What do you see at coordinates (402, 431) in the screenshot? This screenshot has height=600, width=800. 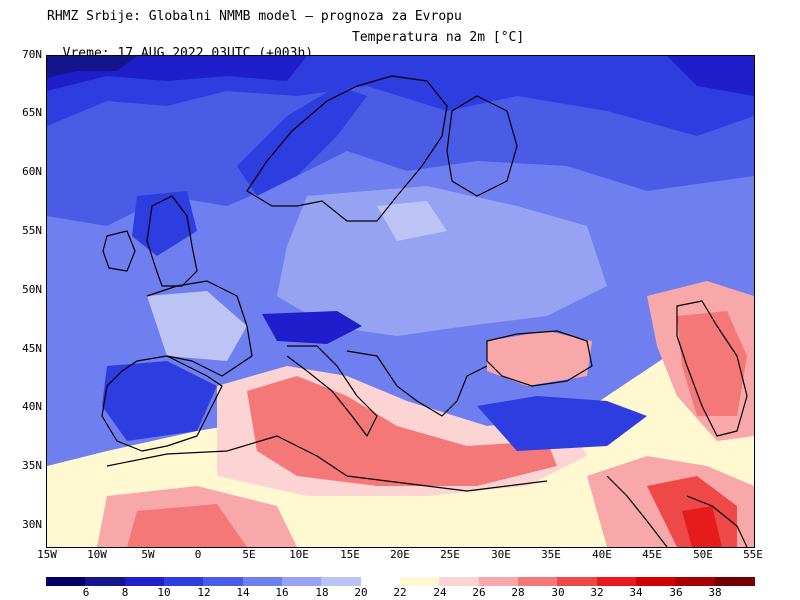 I see `mediterranean-hot-region` at bounding box center [402, 431].